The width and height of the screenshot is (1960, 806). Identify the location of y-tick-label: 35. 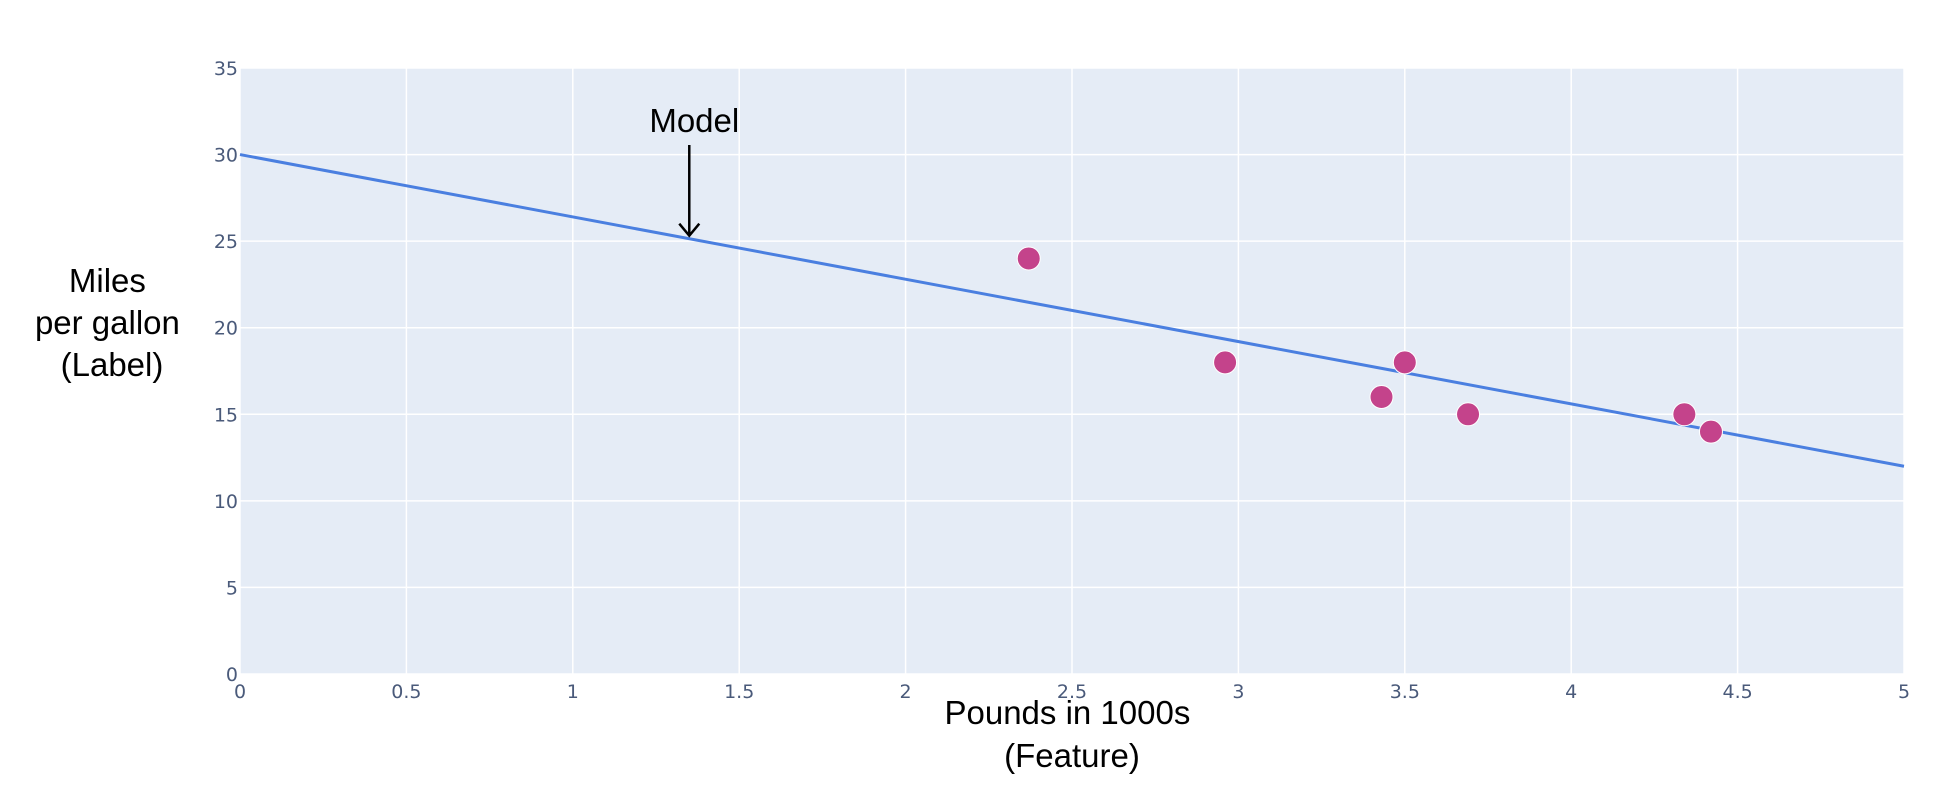
(226, 69).